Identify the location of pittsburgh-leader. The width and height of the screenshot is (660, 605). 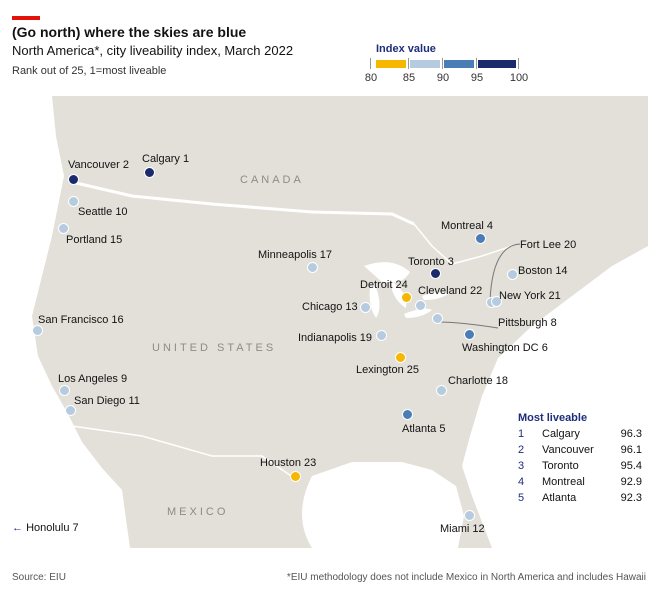
(468, 325).